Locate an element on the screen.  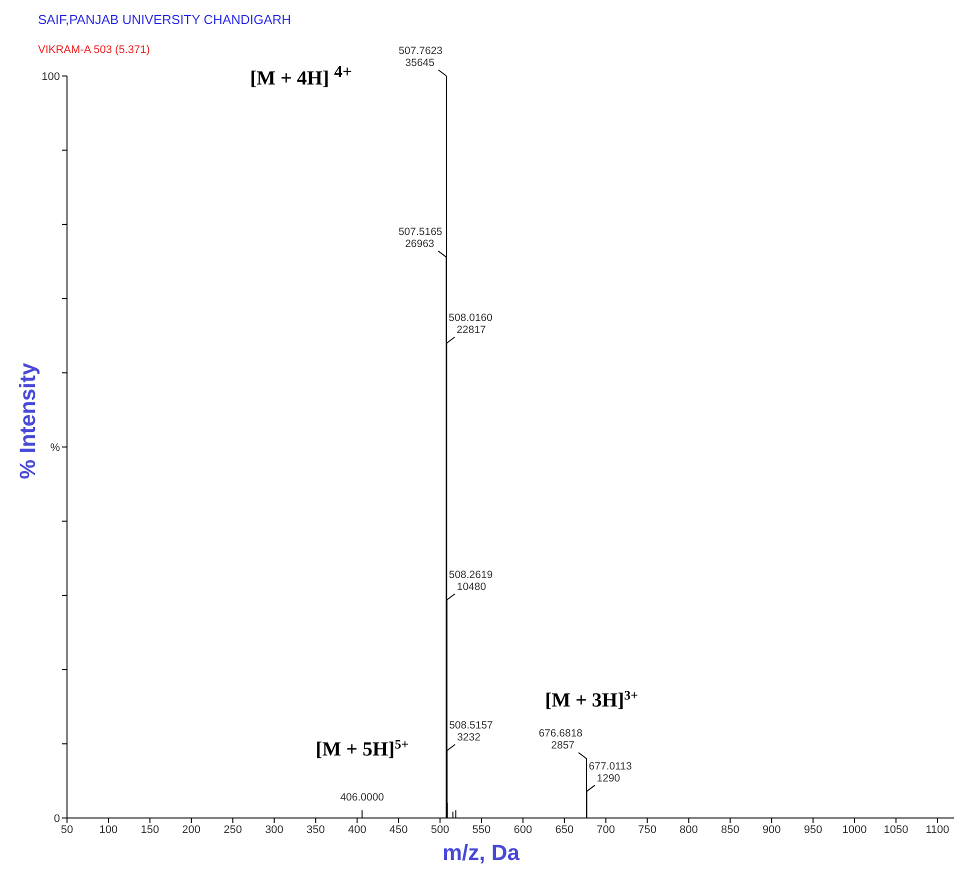
annotation: 508.0160 22817 is located at coordinates (470, 324).